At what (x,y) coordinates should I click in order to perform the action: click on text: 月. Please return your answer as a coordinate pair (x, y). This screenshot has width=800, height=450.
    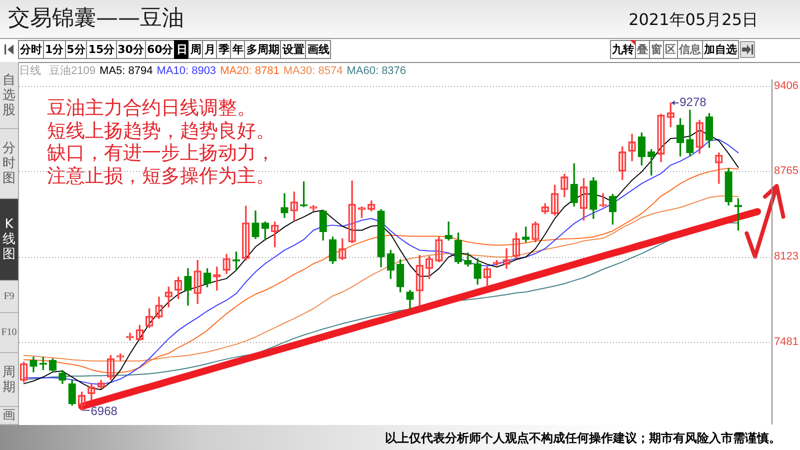
    Looking at the image, I should click on (210, 49).